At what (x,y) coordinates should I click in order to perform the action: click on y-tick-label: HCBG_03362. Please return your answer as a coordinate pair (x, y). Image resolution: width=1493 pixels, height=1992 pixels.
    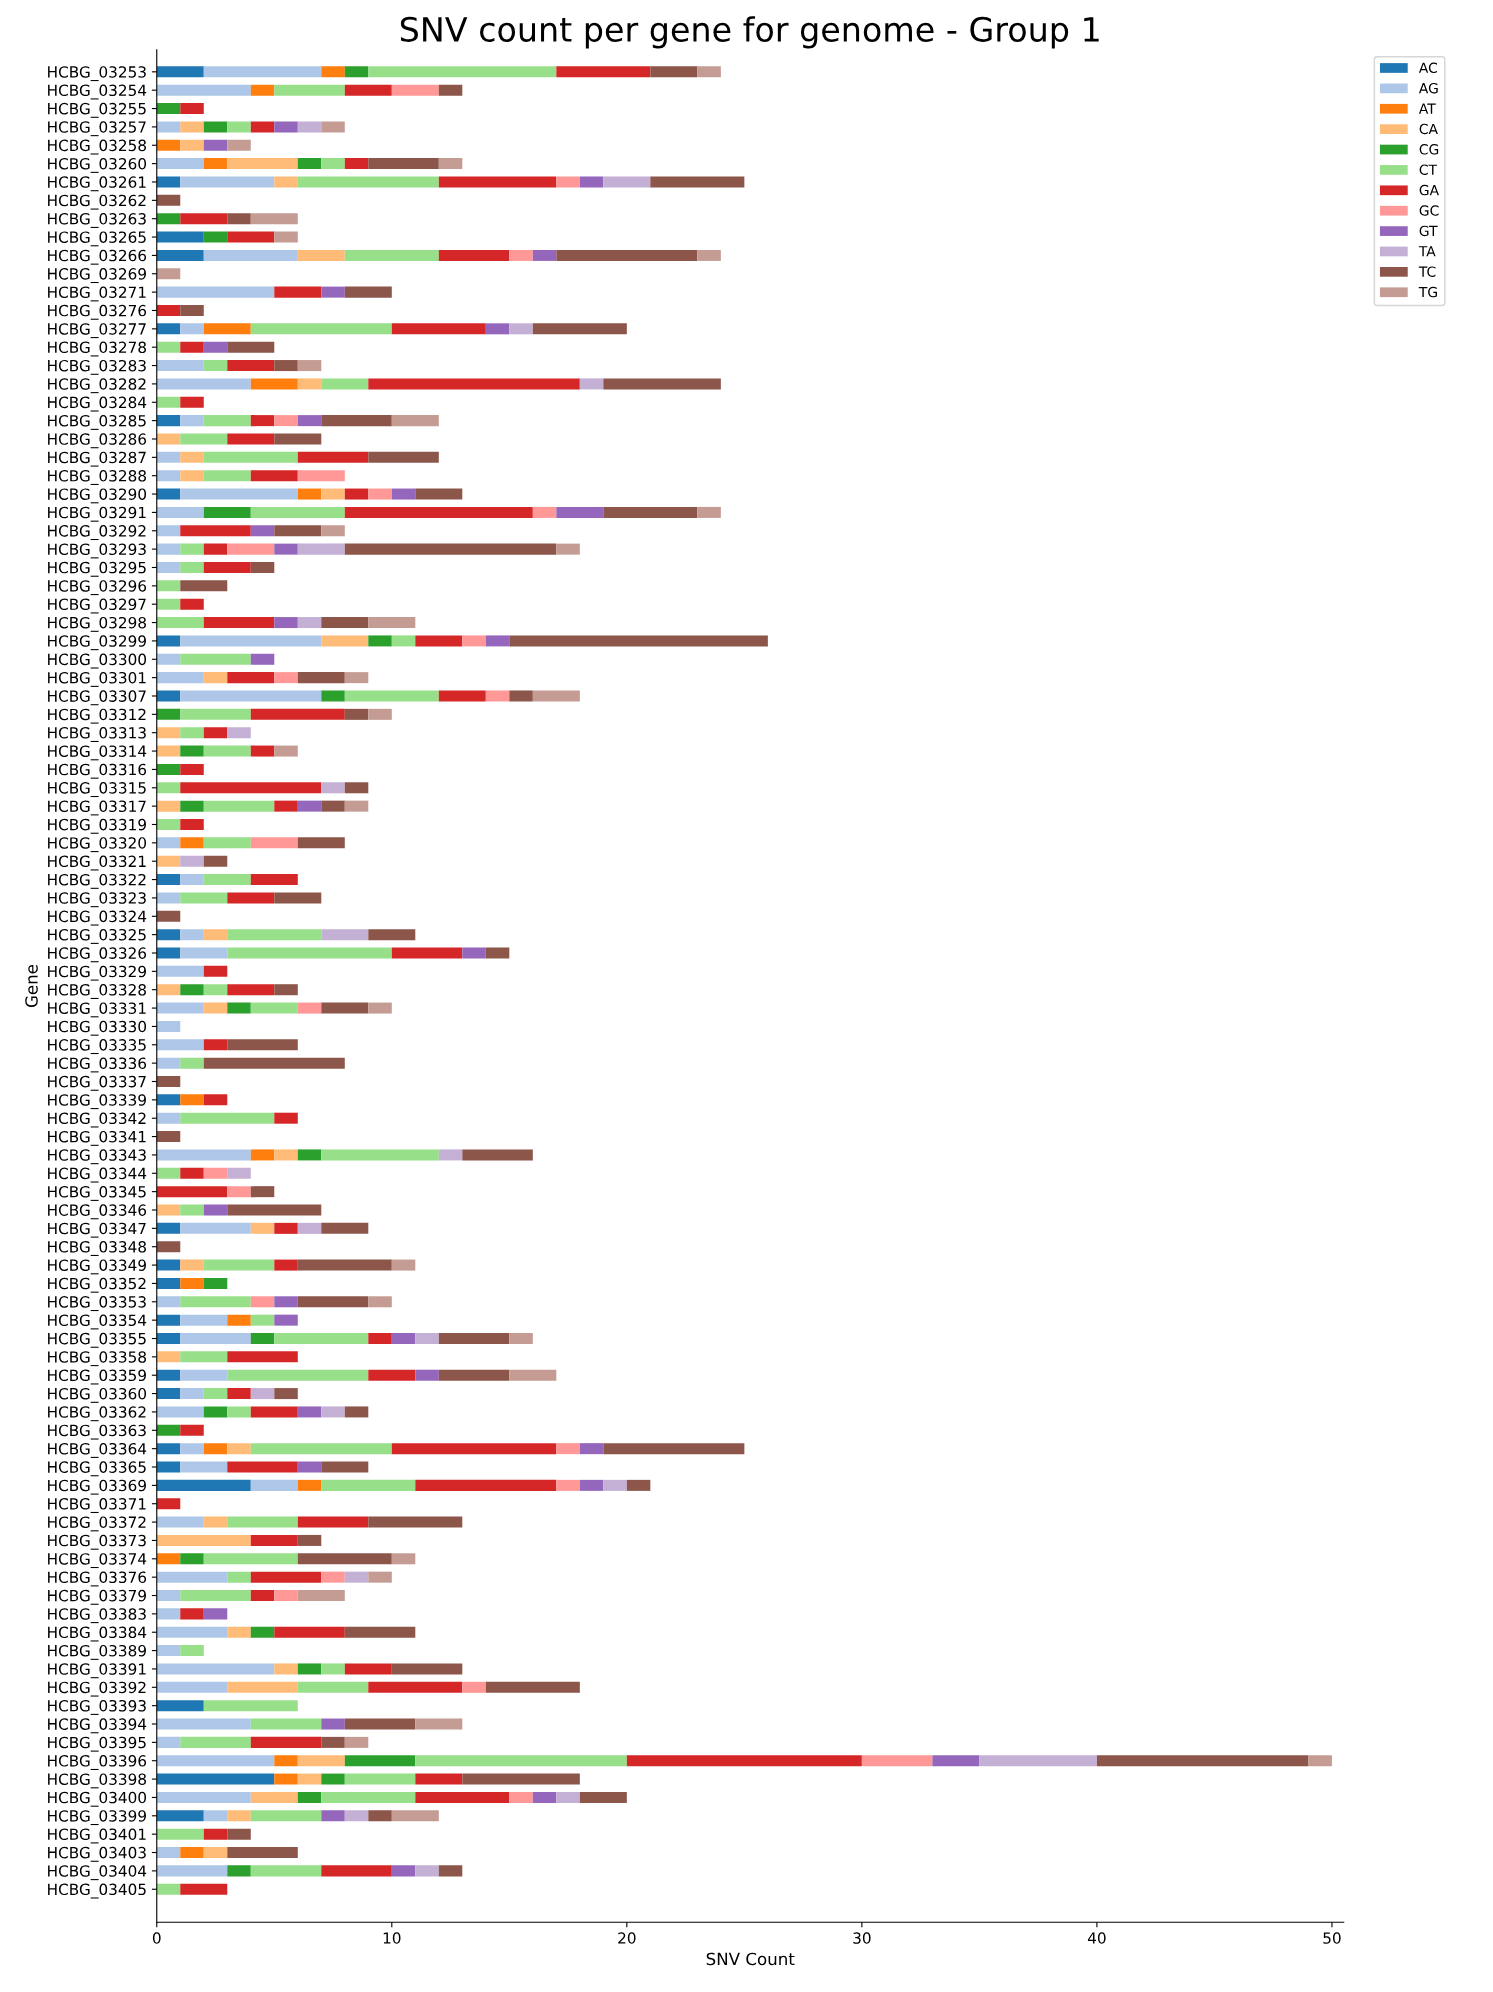
    Looking at the image, I should click on (97, 1414).